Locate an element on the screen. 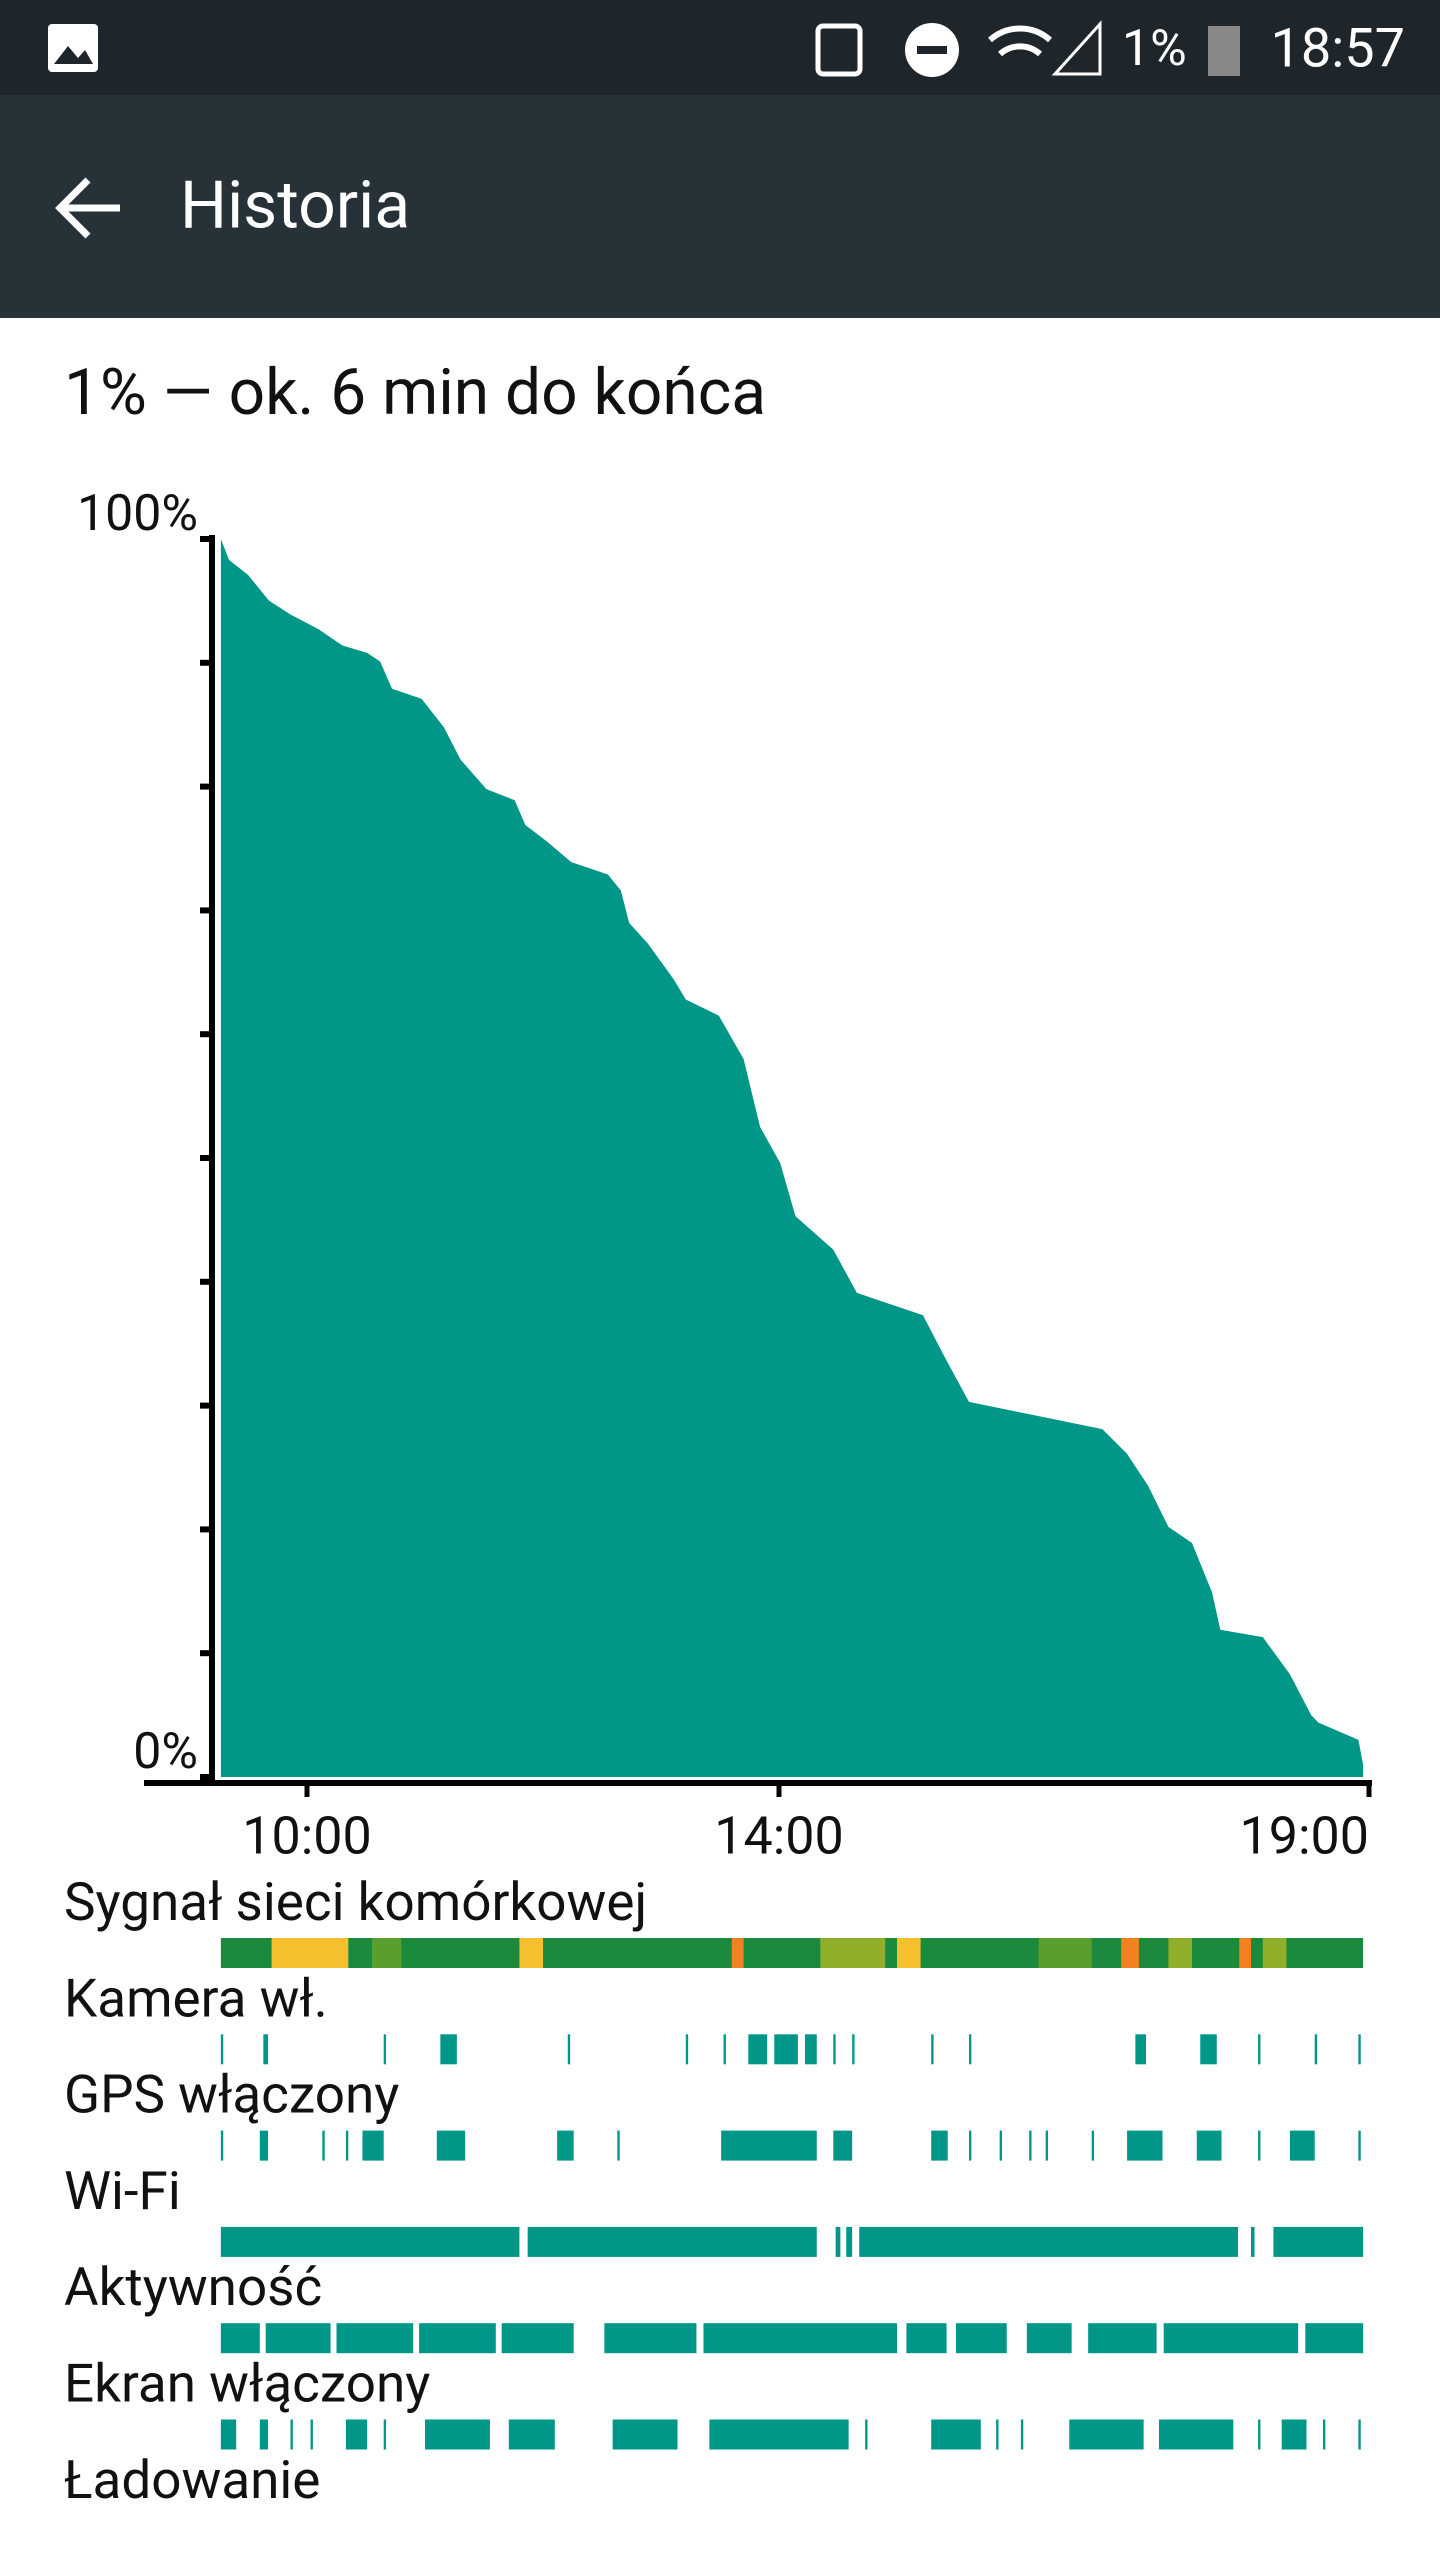 The width and height of the screenshot is (1440, 2560). track-label: Ładowanie is located at coordinates (192, 2480).